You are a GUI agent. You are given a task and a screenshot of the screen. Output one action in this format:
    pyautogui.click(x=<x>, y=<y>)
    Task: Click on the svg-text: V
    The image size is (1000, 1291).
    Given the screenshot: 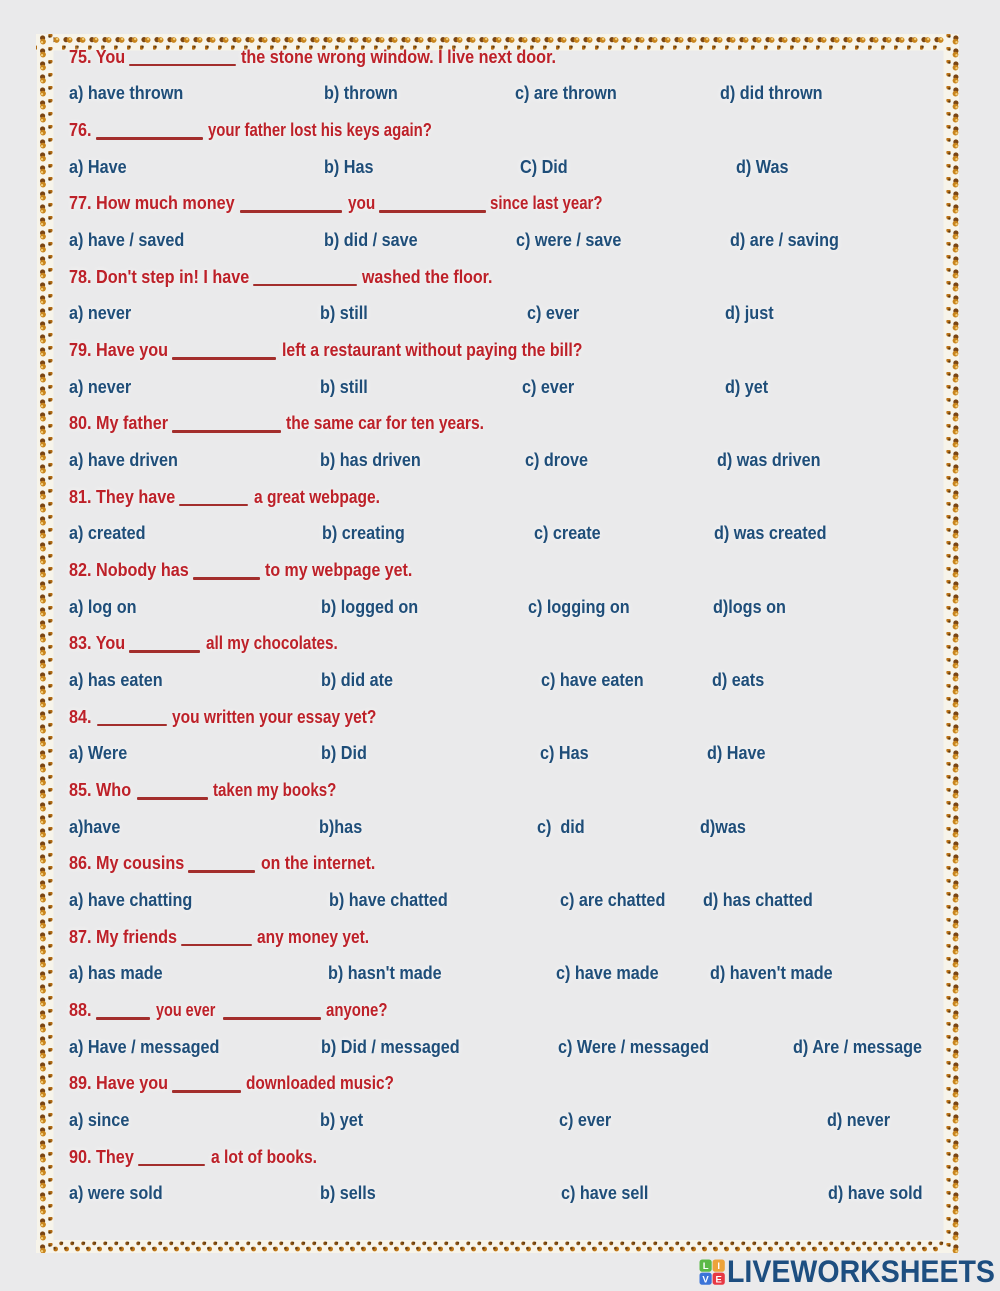 What is the action you would take?
    pyautogui.click(x=705, y=1279)
    